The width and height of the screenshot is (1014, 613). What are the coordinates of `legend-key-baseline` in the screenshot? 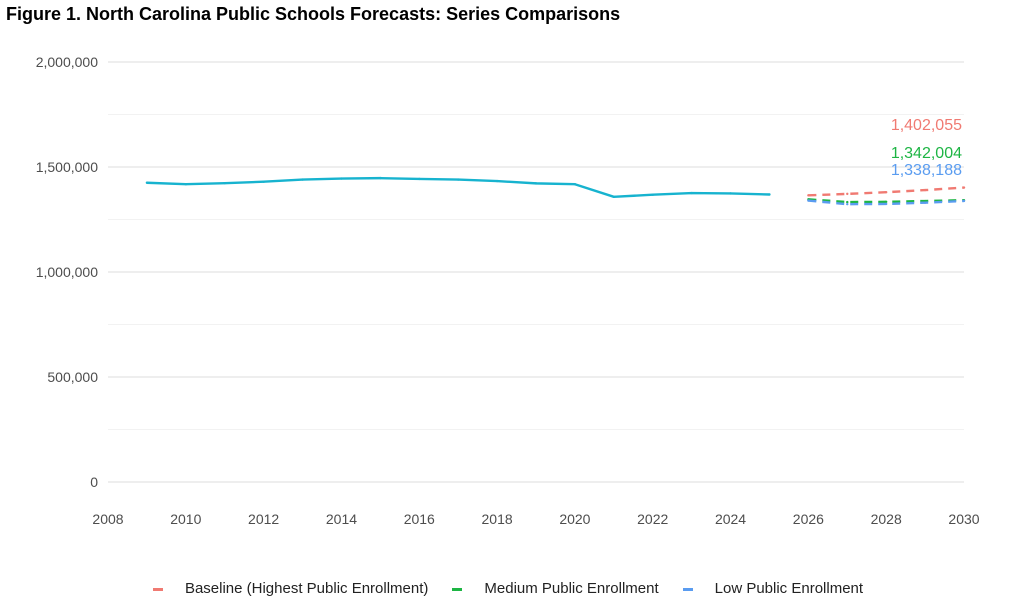 It's located at (163, 589).